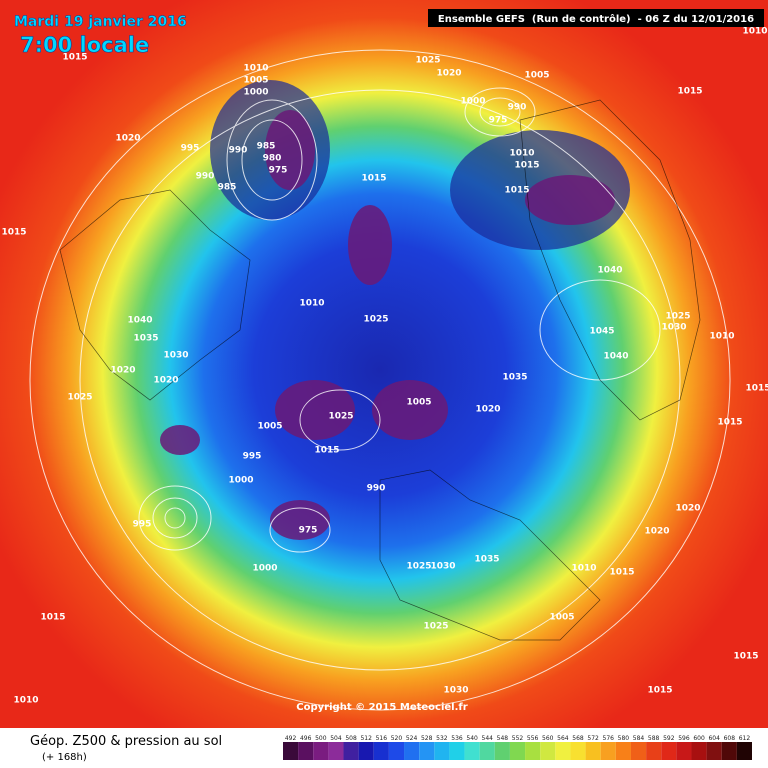 The width and height of the screenshot is (768, 768). Describe the element at coordinates (518, 738) in the screenshot. I see `scale-tick-label: 552` at that location.